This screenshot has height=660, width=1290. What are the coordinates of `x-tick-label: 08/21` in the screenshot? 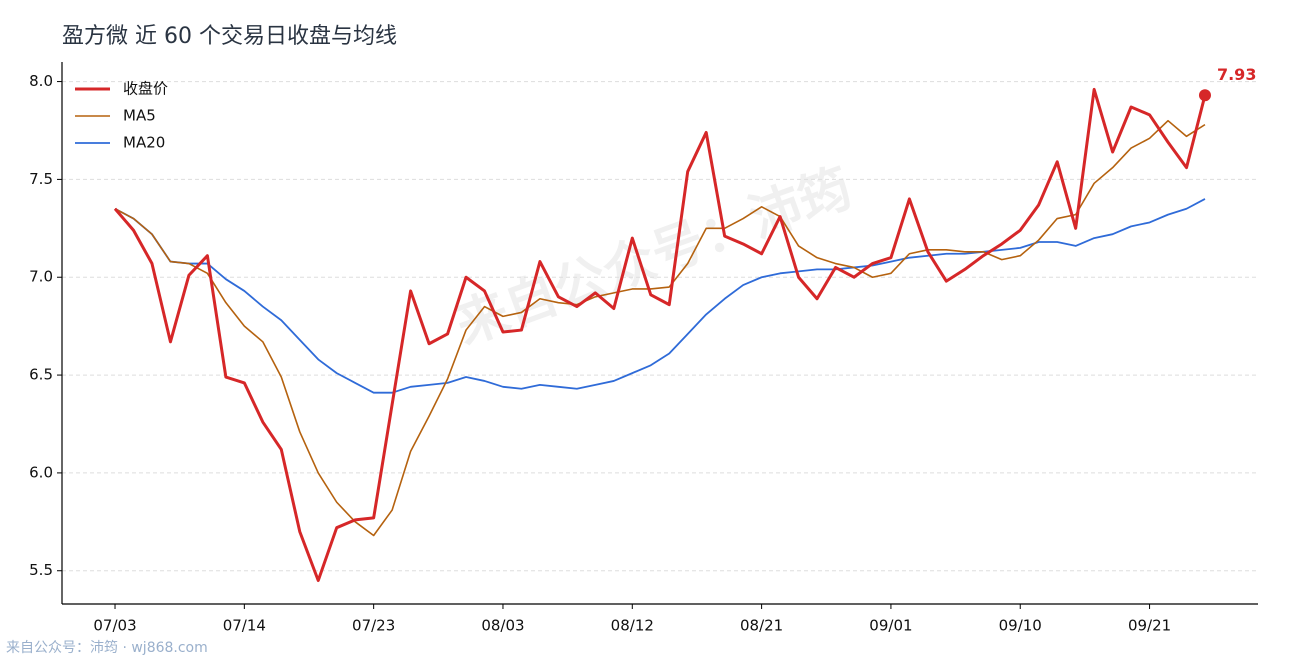 It's located at (761, 626).